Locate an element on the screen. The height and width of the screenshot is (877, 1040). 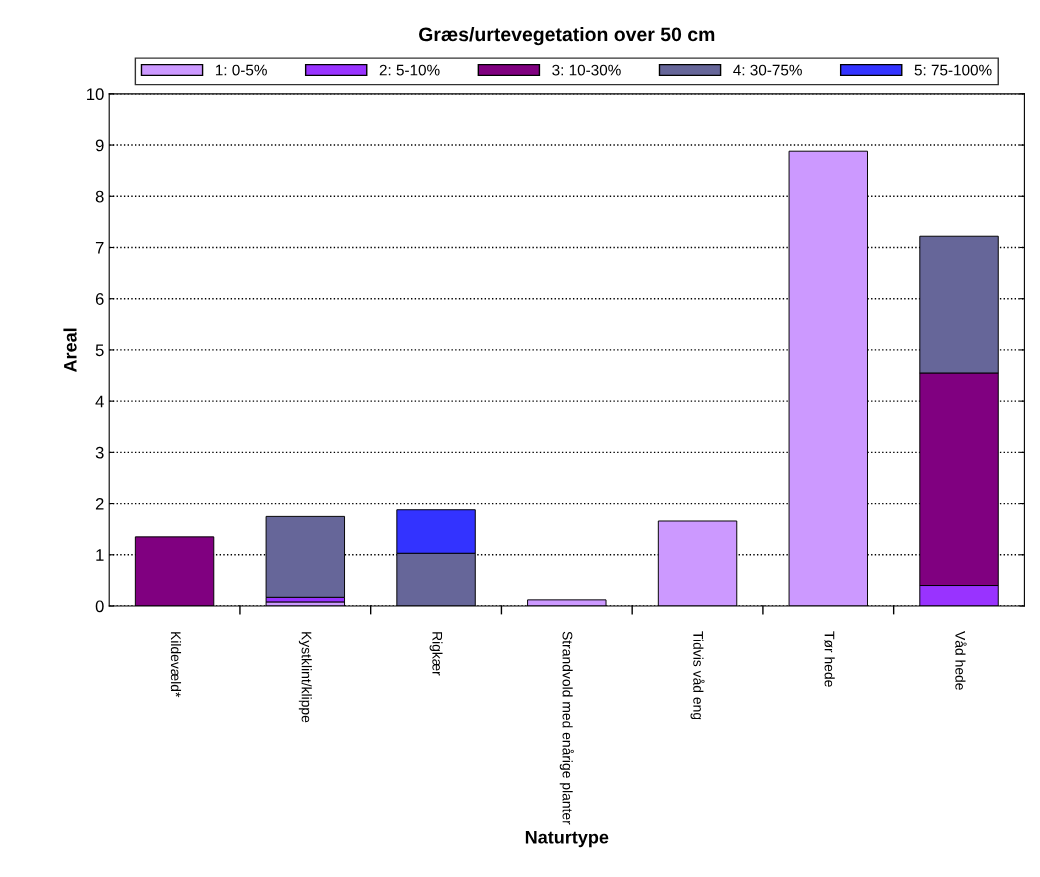
x-tick-label: Tør hede is located at coordinates (829, 659).